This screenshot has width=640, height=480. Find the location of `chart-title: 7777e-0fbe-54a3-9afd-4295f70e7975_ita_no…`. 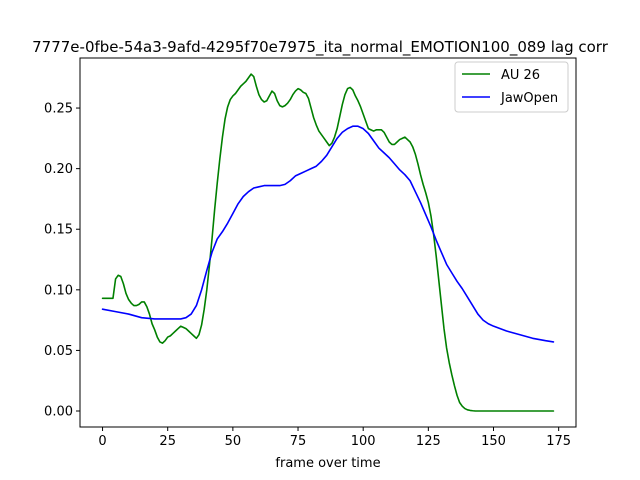

chart-title: 7777e-0fbe-54a3-9afd-4295f70e7975_ita_no… is located at coordinates (320, 47).